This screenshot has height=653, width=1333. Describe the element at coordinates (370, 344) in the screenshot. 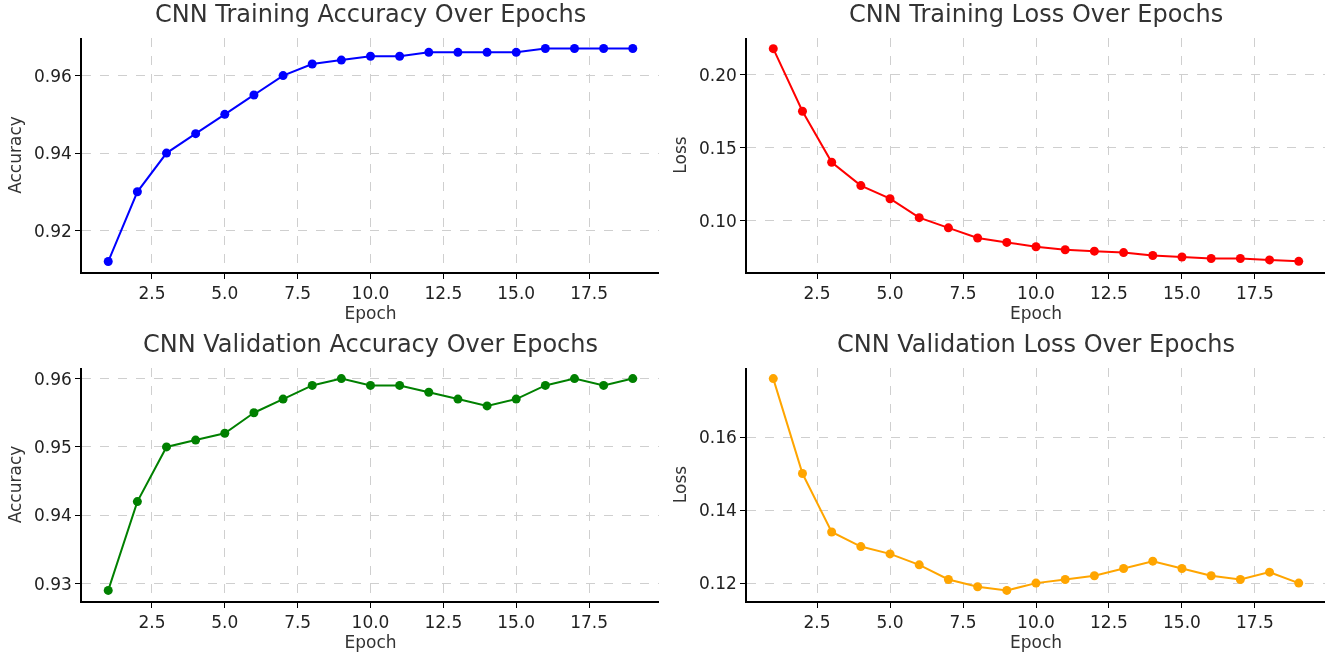

I see `chart-title: CNN Validation Accuracy Over Epochs` at that location.